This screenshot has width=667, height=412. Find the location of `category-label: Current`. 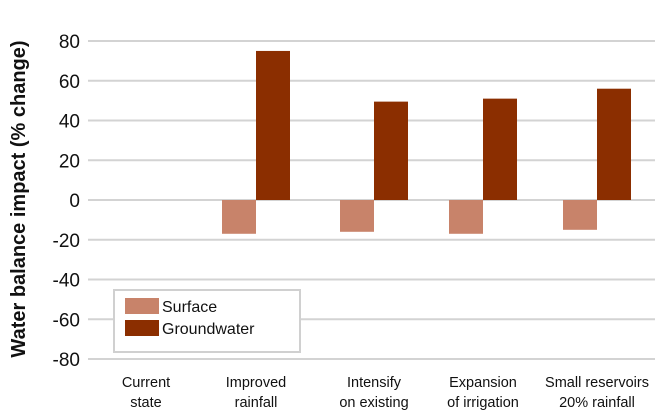

category-label: Current is located at coordinates (146, 383).